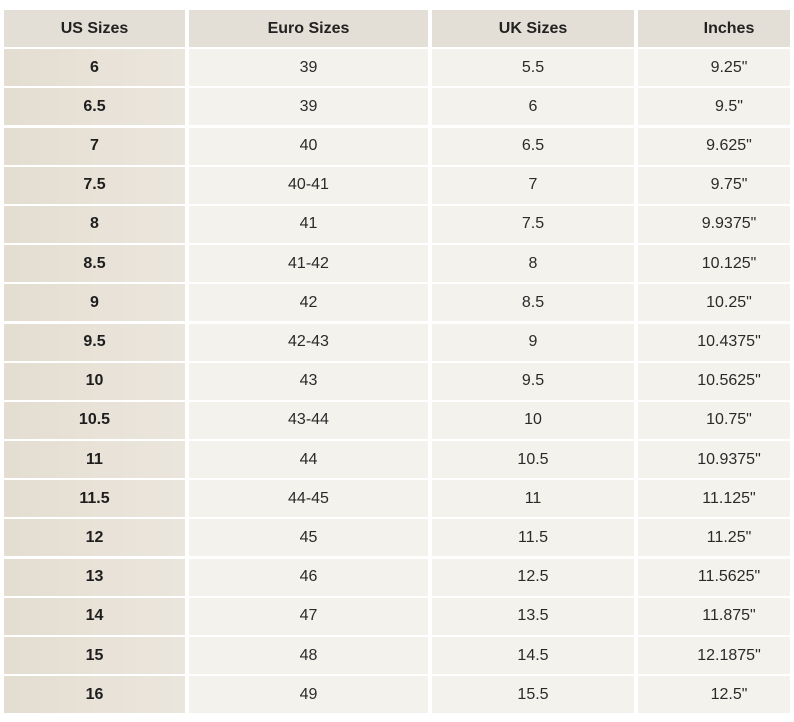  What do you see at coordinates (308, 538) in the screenshot?
I see `table-cell: 45` at bounding box center [308, 538].